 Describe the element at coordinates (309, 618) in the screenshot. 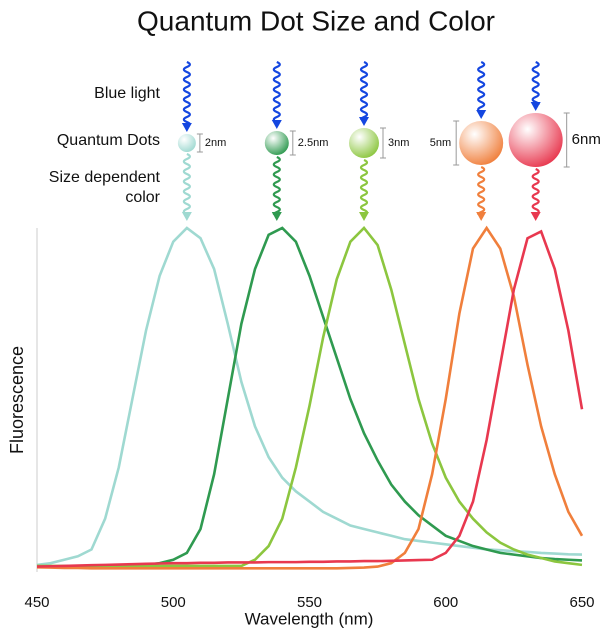

I see `x-axis-label: Wavelength (nm)` at that location.